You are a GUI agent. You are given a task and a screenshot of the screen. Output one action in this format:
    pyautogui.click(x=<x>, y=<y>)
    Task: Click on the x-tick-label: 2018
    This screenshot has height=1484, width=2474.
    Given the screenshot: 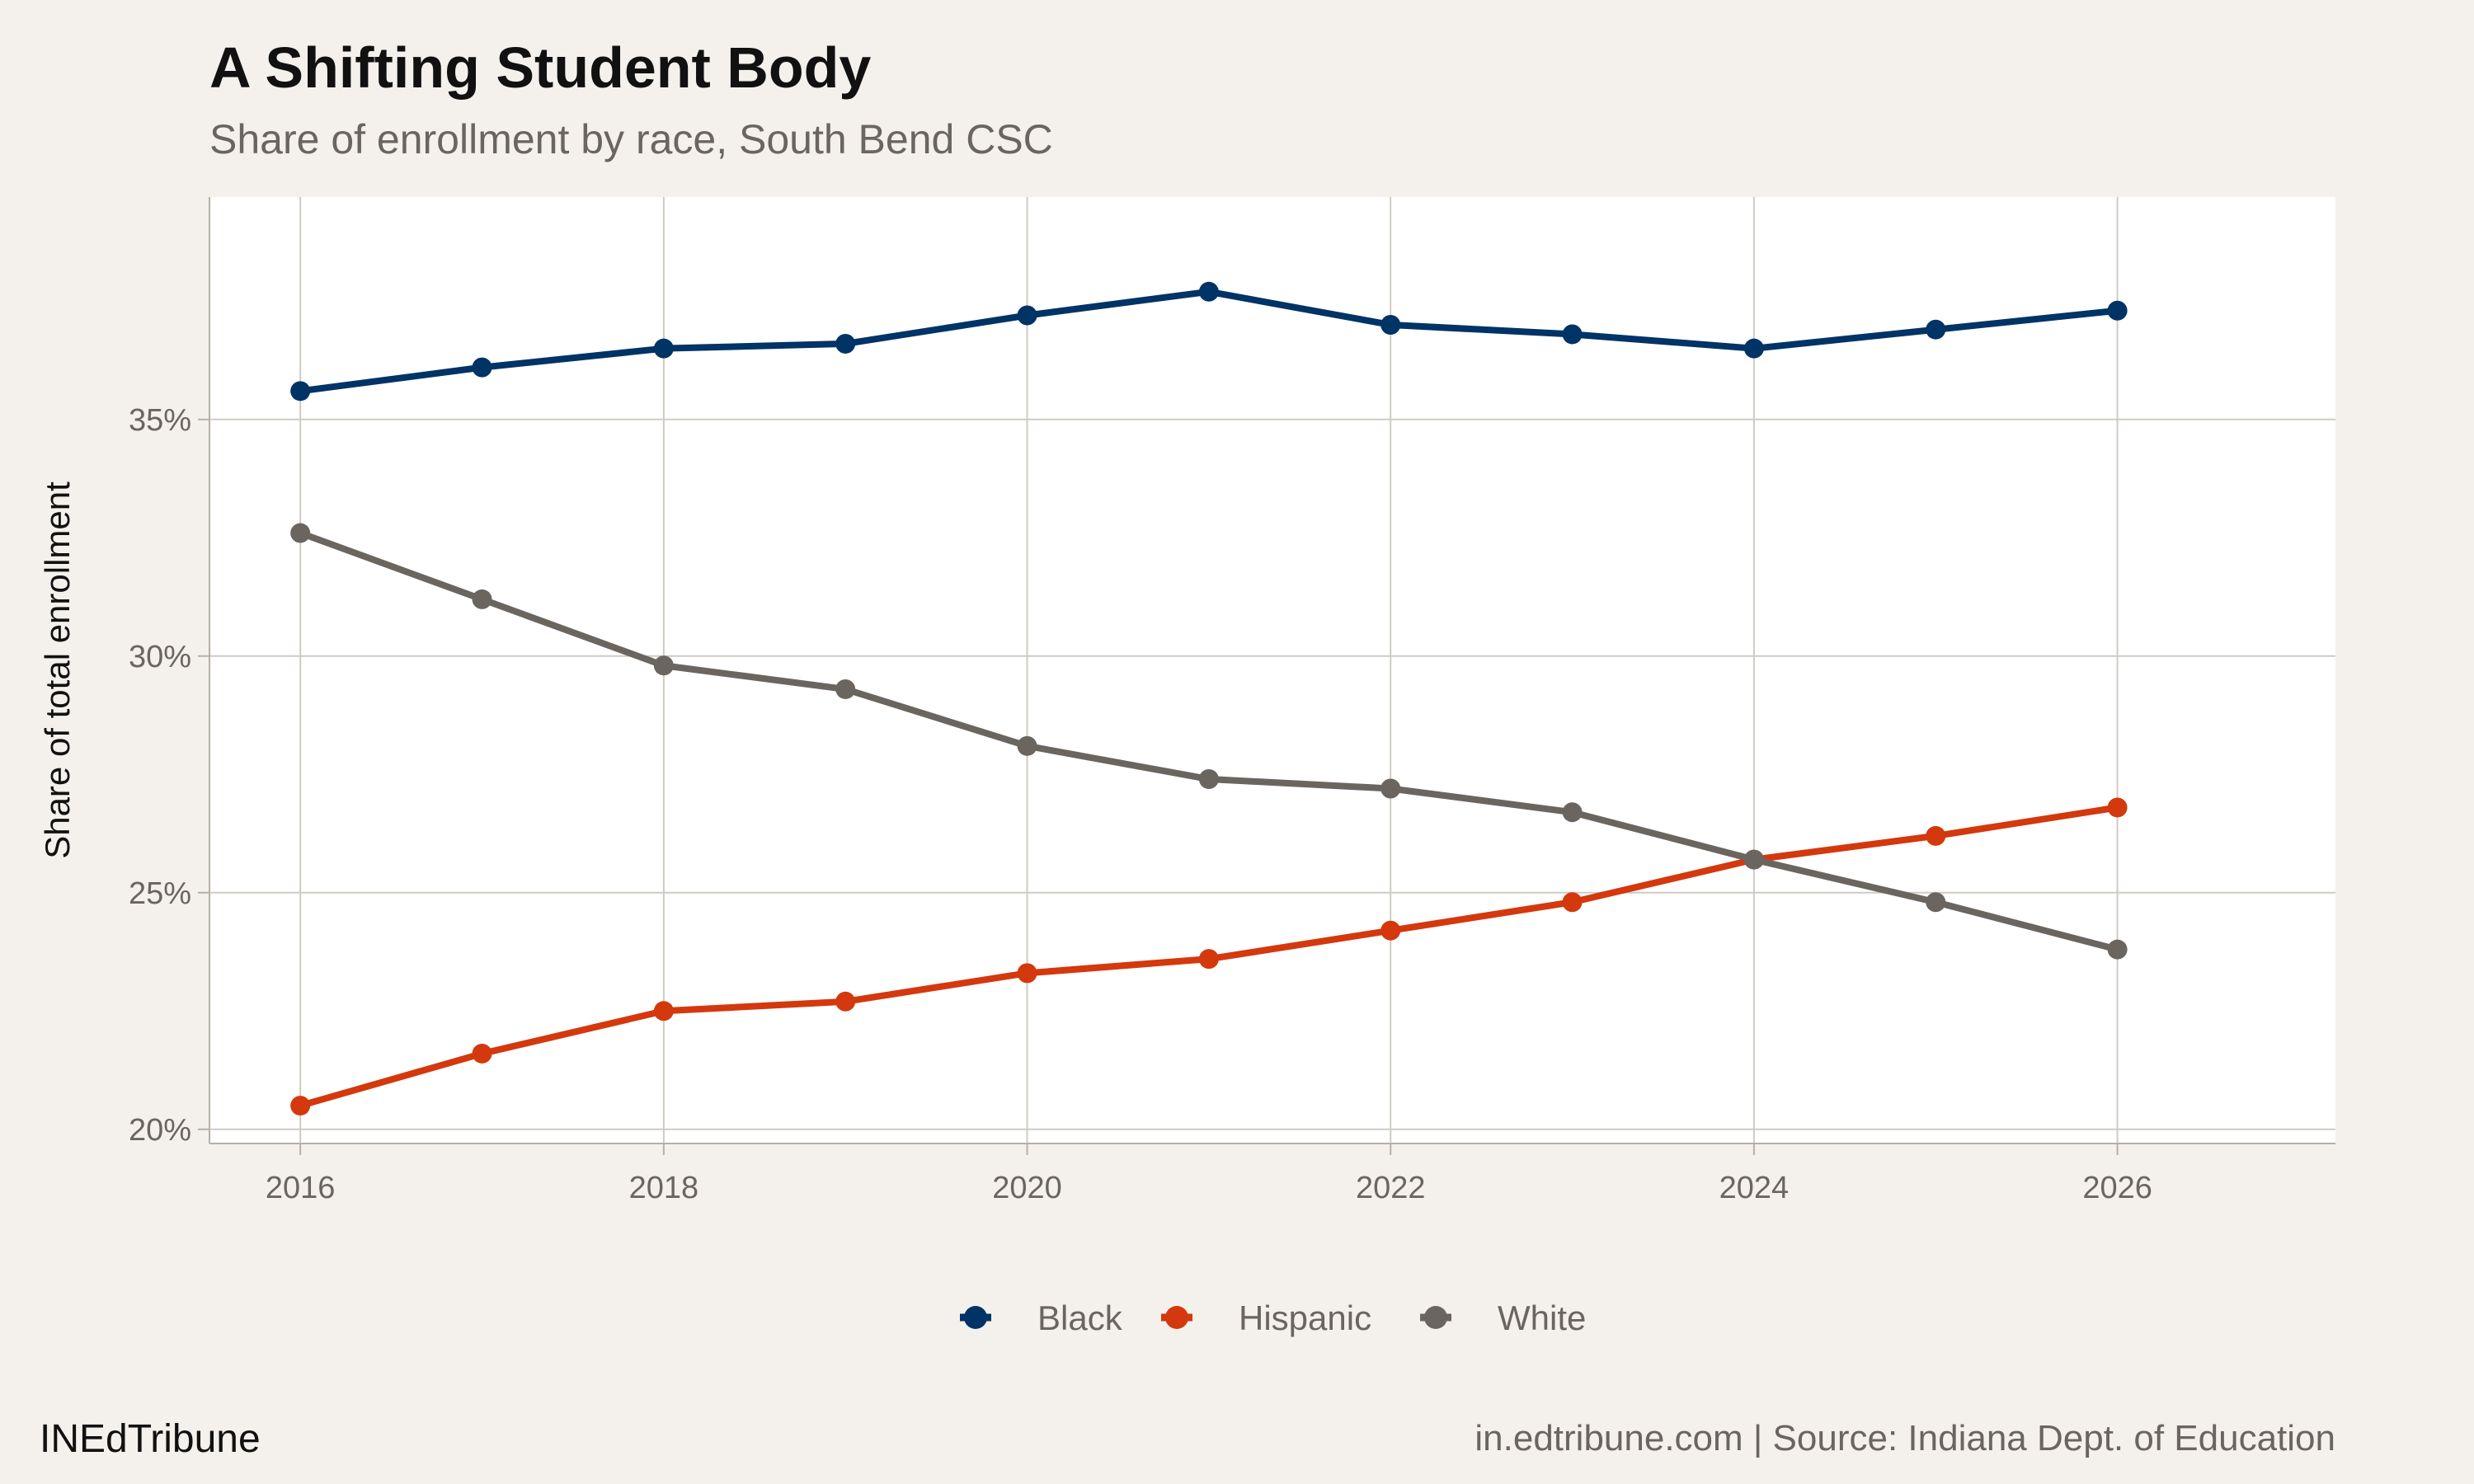 What is the action you would take?
    pyautogui.click(x=664, y=1188)
    